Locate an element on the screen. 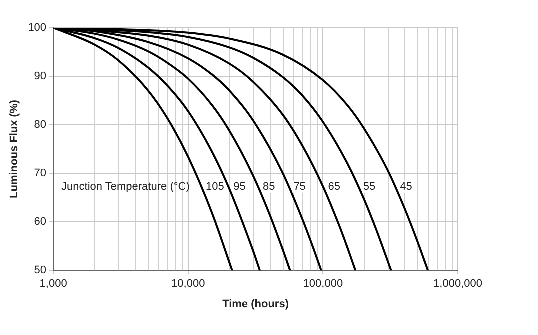 The width and height of the screenshot is (538, 335). x-tick-label: 10,000 is located at coordinates (189, 284).